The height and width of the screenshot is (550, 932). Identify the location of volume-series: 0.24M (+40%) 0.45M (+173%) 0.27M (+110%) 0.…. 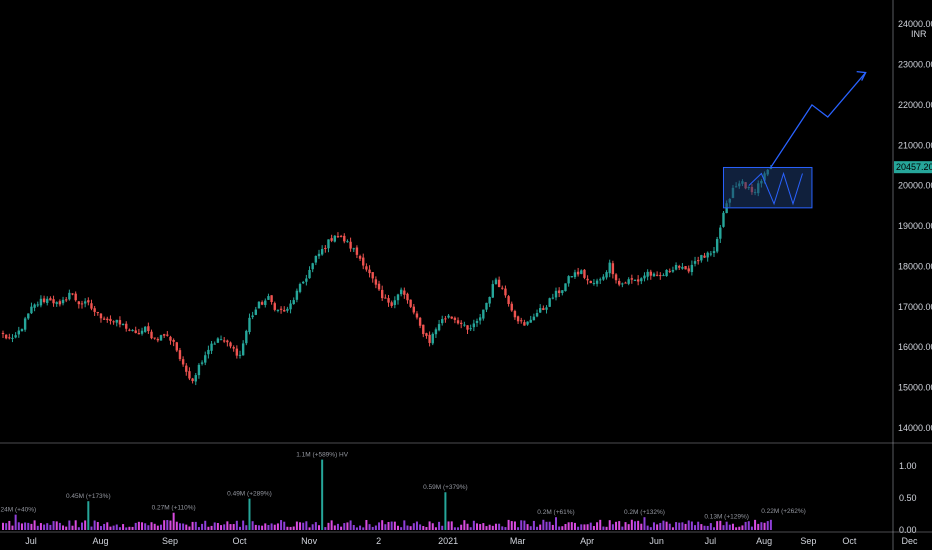
(403, 491).